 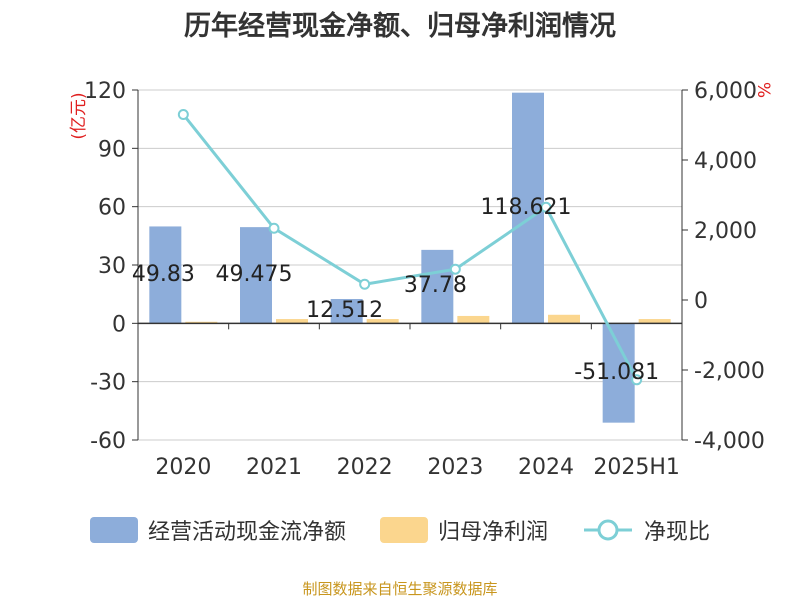 I want to click on legend-swatch-ratio, so click(x=608, y=530).